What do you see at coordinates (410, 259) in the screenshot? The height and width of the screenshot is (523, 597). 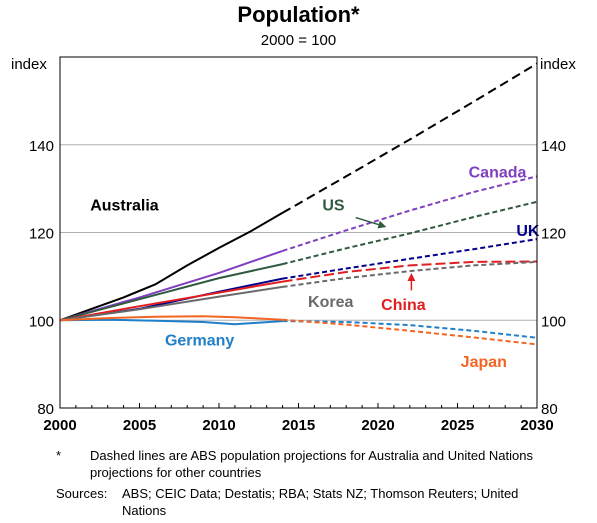 I see `series-uk-projection` at bounding box center [410, 259].